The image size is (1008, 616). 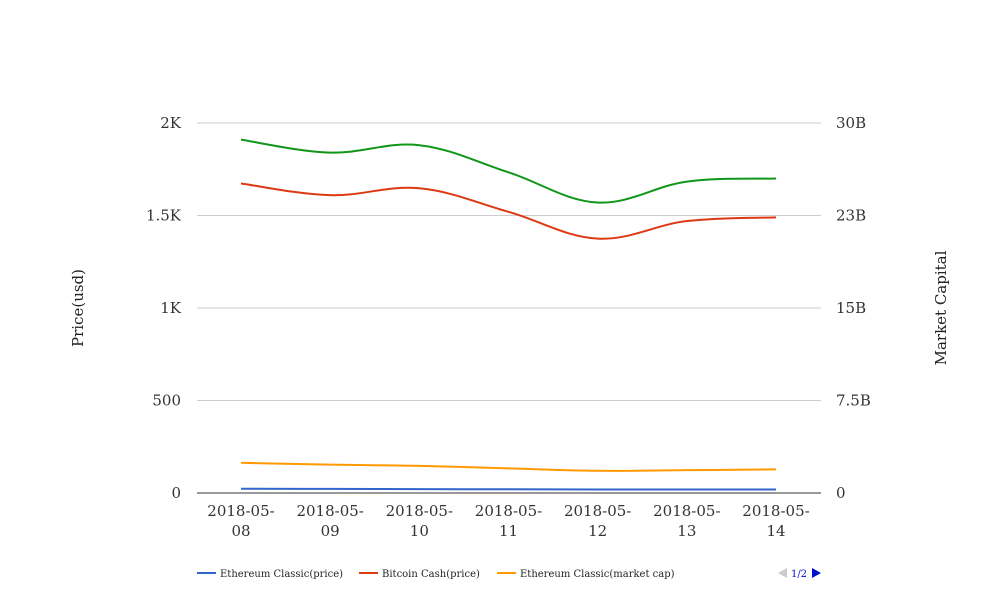 What do you see at coordinates (281, 574) in the screenshot?
I see `legend-label: Ethereum Classic(price)` at bounding box center [281, 574].